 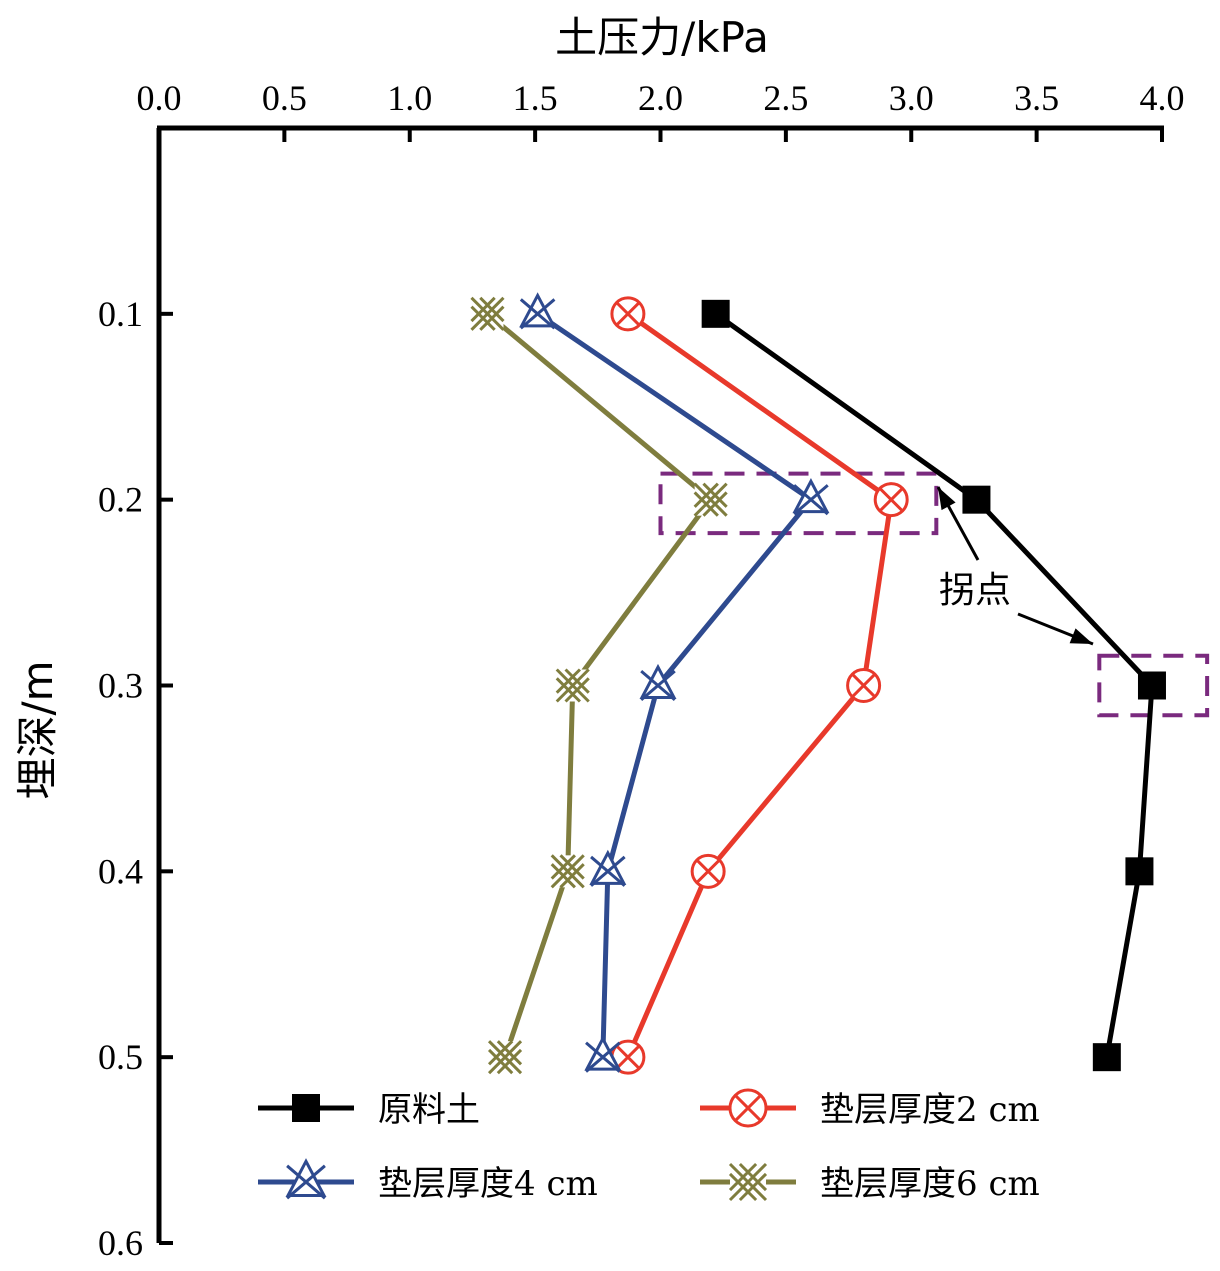 What do you see at coordinates (37, 729) in the screenshot?
I see `y-axis-title: 埋深/m` at bounding box center [37, 729].